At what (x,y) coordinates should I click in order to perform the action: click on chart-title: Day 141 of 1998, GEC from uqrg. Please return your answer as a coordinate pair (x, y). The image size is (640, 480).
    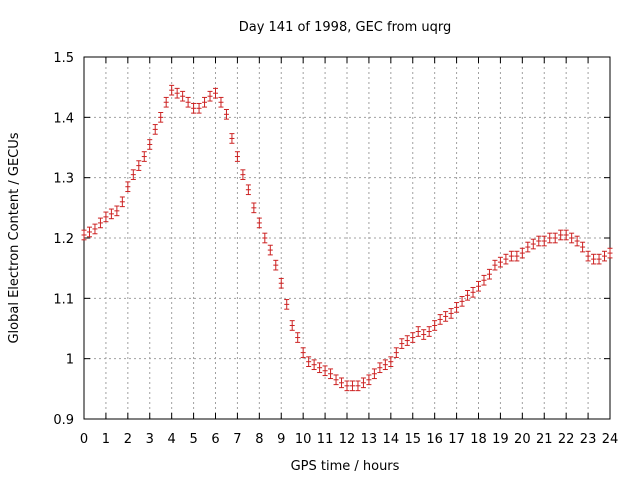
    Looking at the image, I should click on (345, 27).